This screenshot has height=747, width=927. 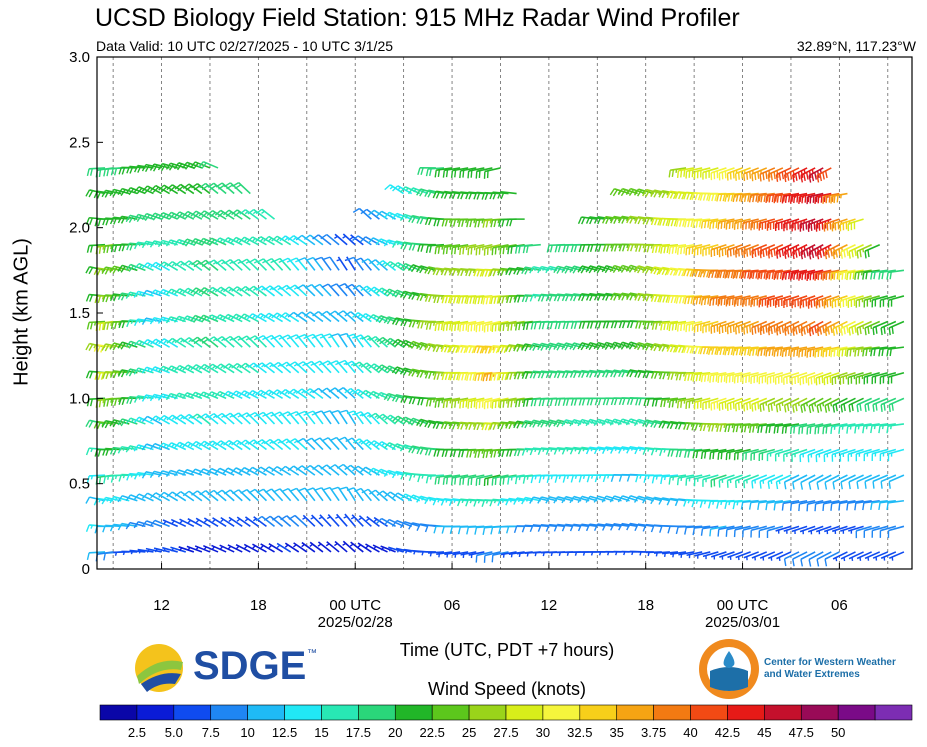 What do you see at coordinates (79, 313) in the screenshot?
I see `y-tick-label: 1.5` at bounding box center [79, 313].